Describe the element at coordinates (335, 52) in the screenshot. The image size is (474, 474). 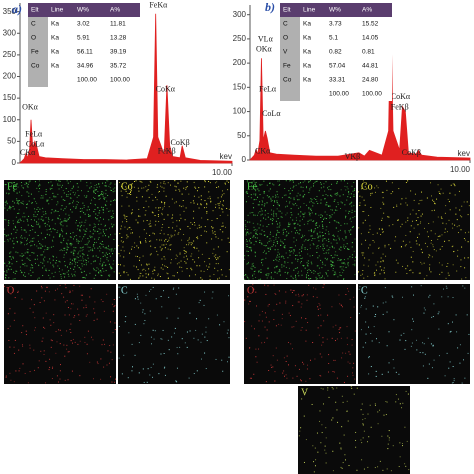
I see `table-cell: 0.82` at that location.